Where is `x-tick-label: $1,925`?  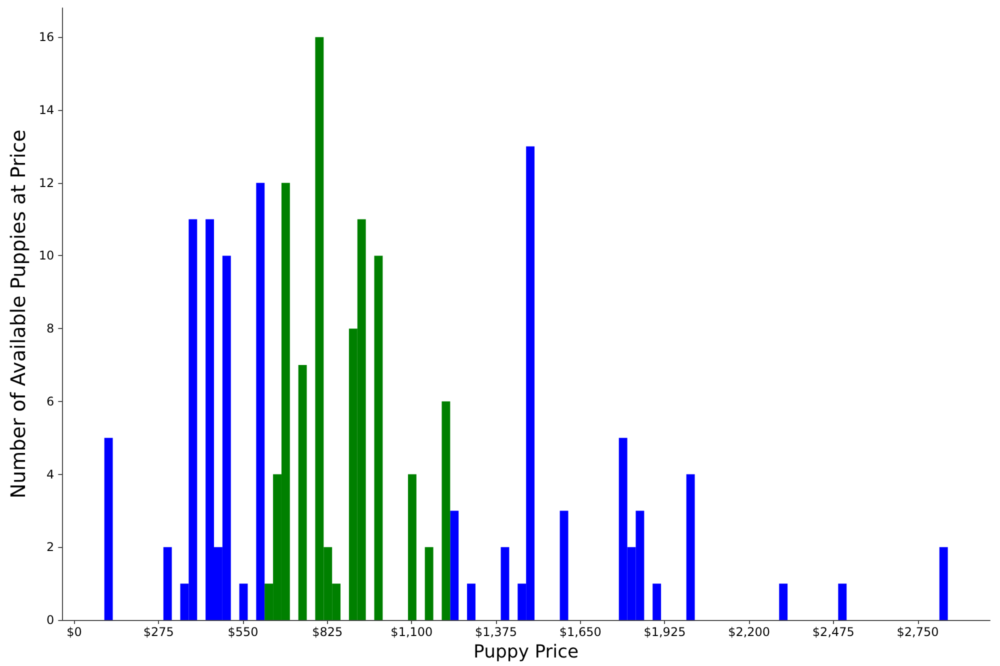
x-tick-label: $1,925 is located at coordinates (665, 632).